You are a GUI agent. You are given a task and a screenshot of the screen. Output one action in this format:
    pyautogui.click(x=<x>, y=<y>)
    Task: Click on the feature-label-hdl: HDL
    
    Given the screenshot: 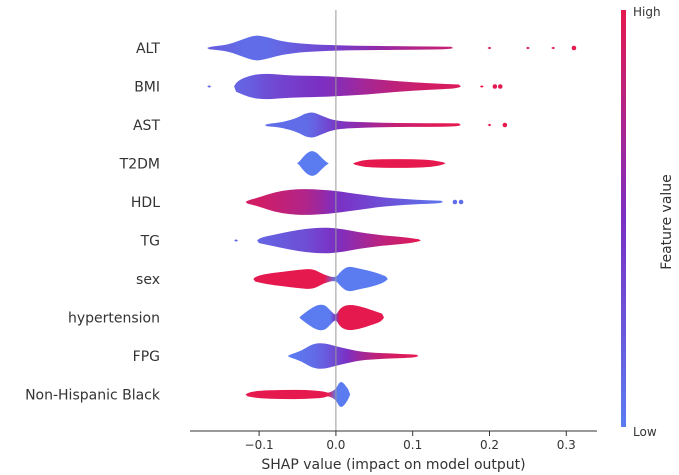 What is the action you would take?
    pyautogui.click(x=145, y=203)
    